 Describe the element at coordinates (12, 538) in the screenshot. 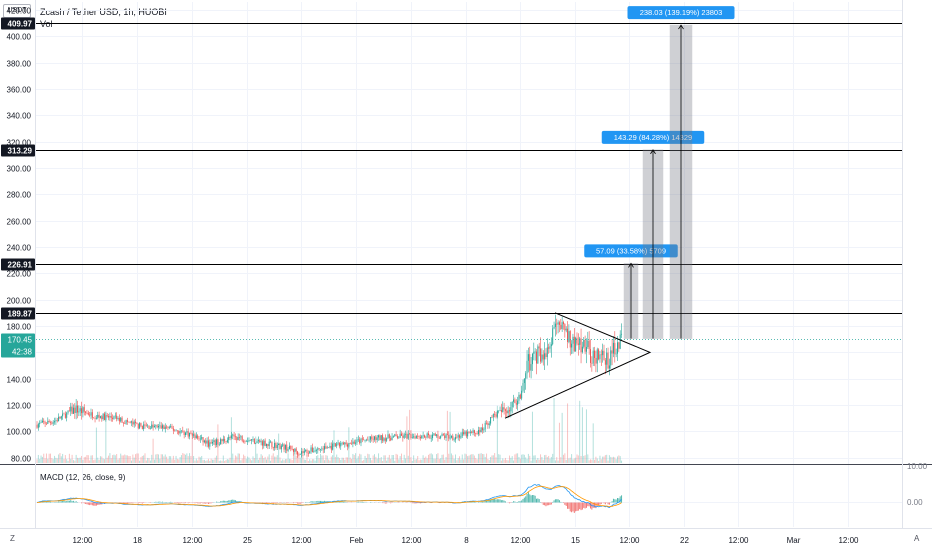

I see `timezone-button: Z` at that location.